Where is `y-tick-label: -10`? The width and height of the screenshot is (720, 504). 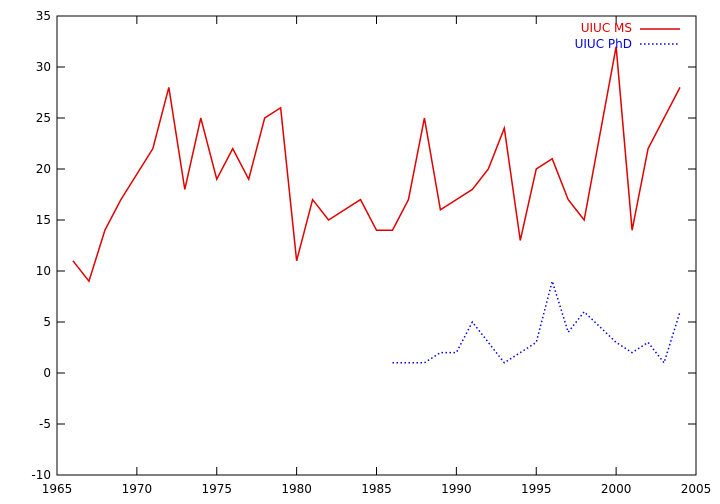 y-tick-label: -10 is located at coordinates (41, 475).